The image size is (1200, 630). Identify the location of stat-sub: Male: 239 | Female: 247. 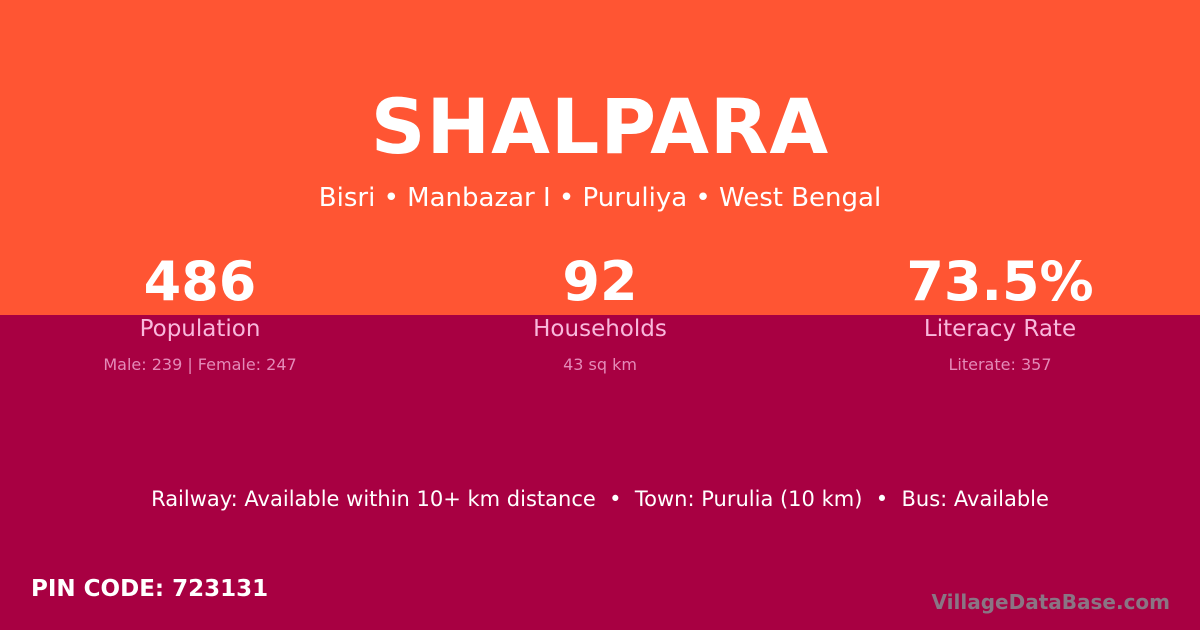
(200, 364).